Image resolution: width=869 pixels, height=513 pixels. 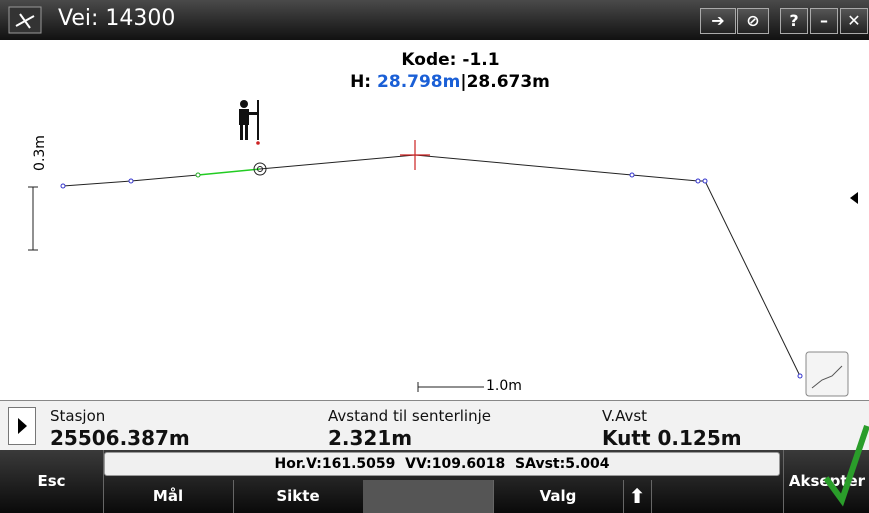 What do you see at coordinates (824, 21) in the screenshot?
I see `minimize-button: –` at bounding box center [824, 21].